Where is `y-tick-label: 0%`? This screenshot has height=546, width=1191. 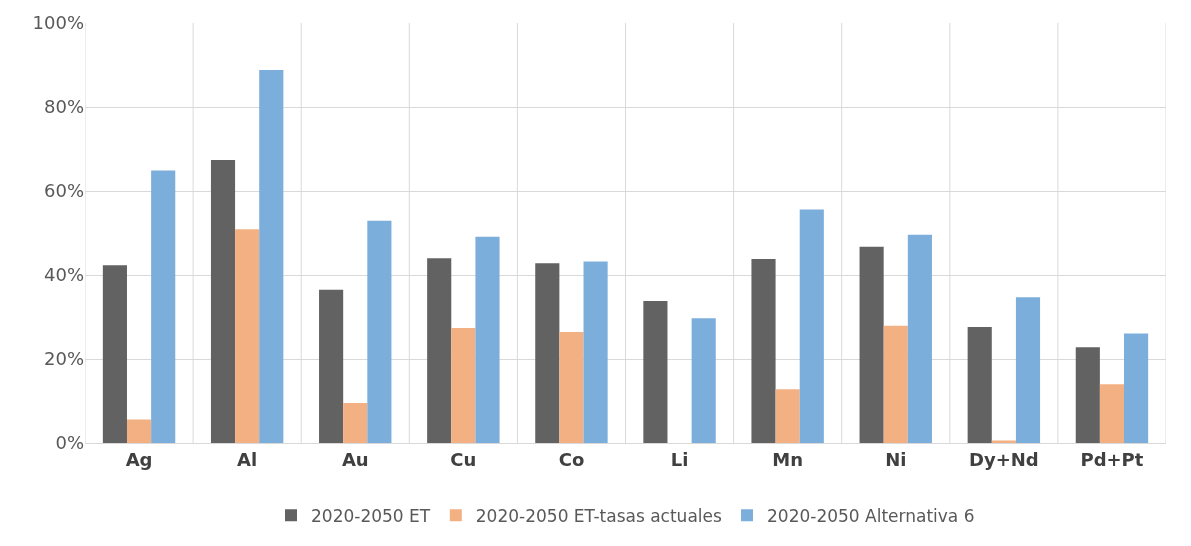
y-tick-label: 0% is located at coordinates (69, 443).